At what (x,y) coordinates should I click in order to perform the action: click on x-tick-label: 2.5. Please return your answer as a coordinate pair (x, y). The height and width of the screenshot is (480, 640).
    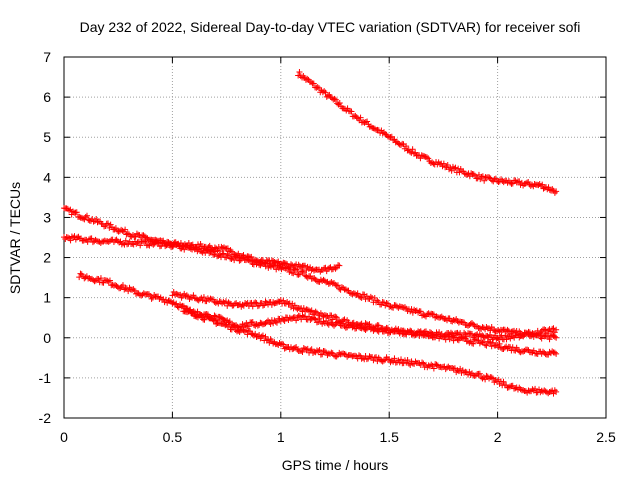
    Looking at the image, I should click on (606, 437).